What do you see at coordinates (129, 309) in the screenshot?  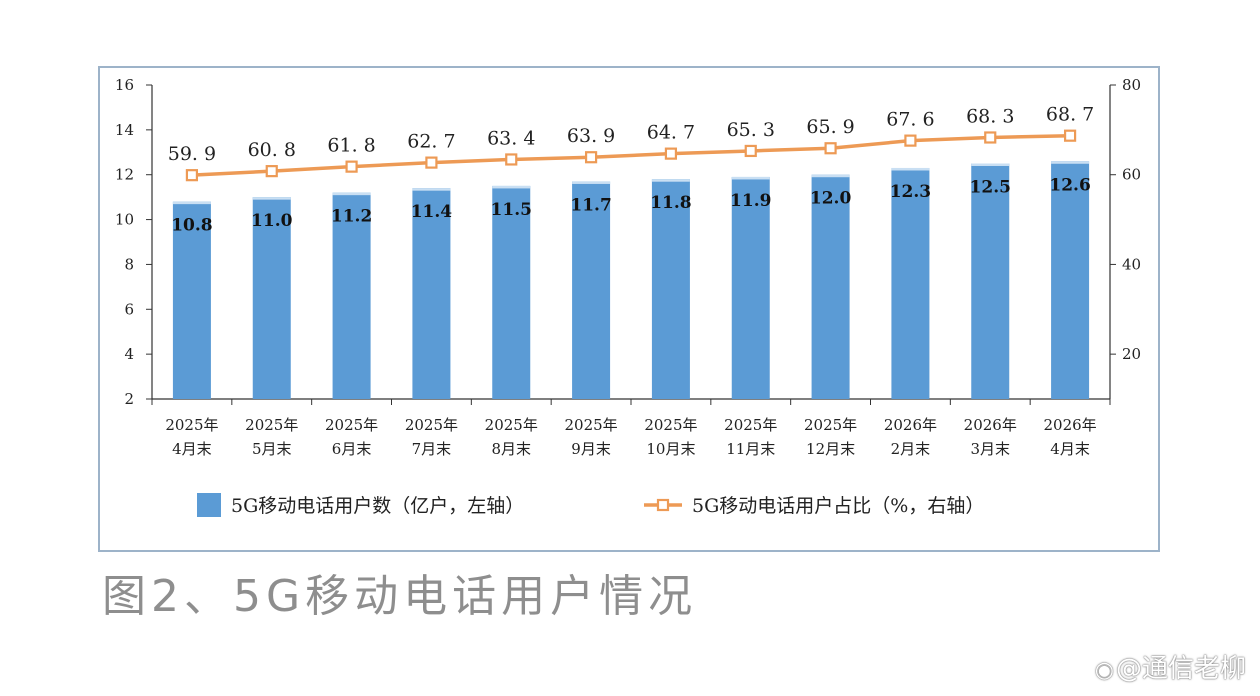 I see `y-left-tick-label: 6` at bounding box center [129, 309].